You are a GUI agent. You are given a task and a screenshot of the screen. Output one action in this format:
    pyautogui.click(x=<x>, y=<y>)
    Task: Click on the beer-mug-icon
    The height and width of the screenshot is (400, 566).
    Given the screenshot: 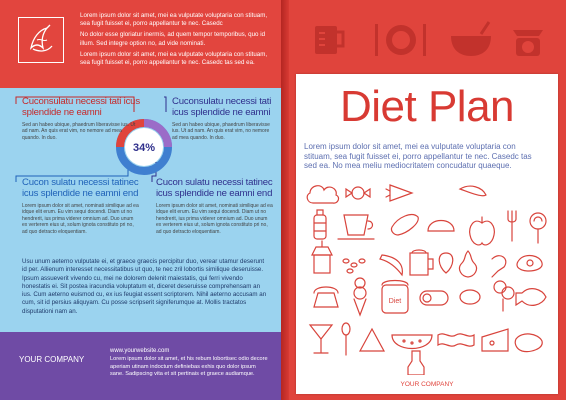 What is the action you would take?
    pyautogui.click(x=421, y=262)
    